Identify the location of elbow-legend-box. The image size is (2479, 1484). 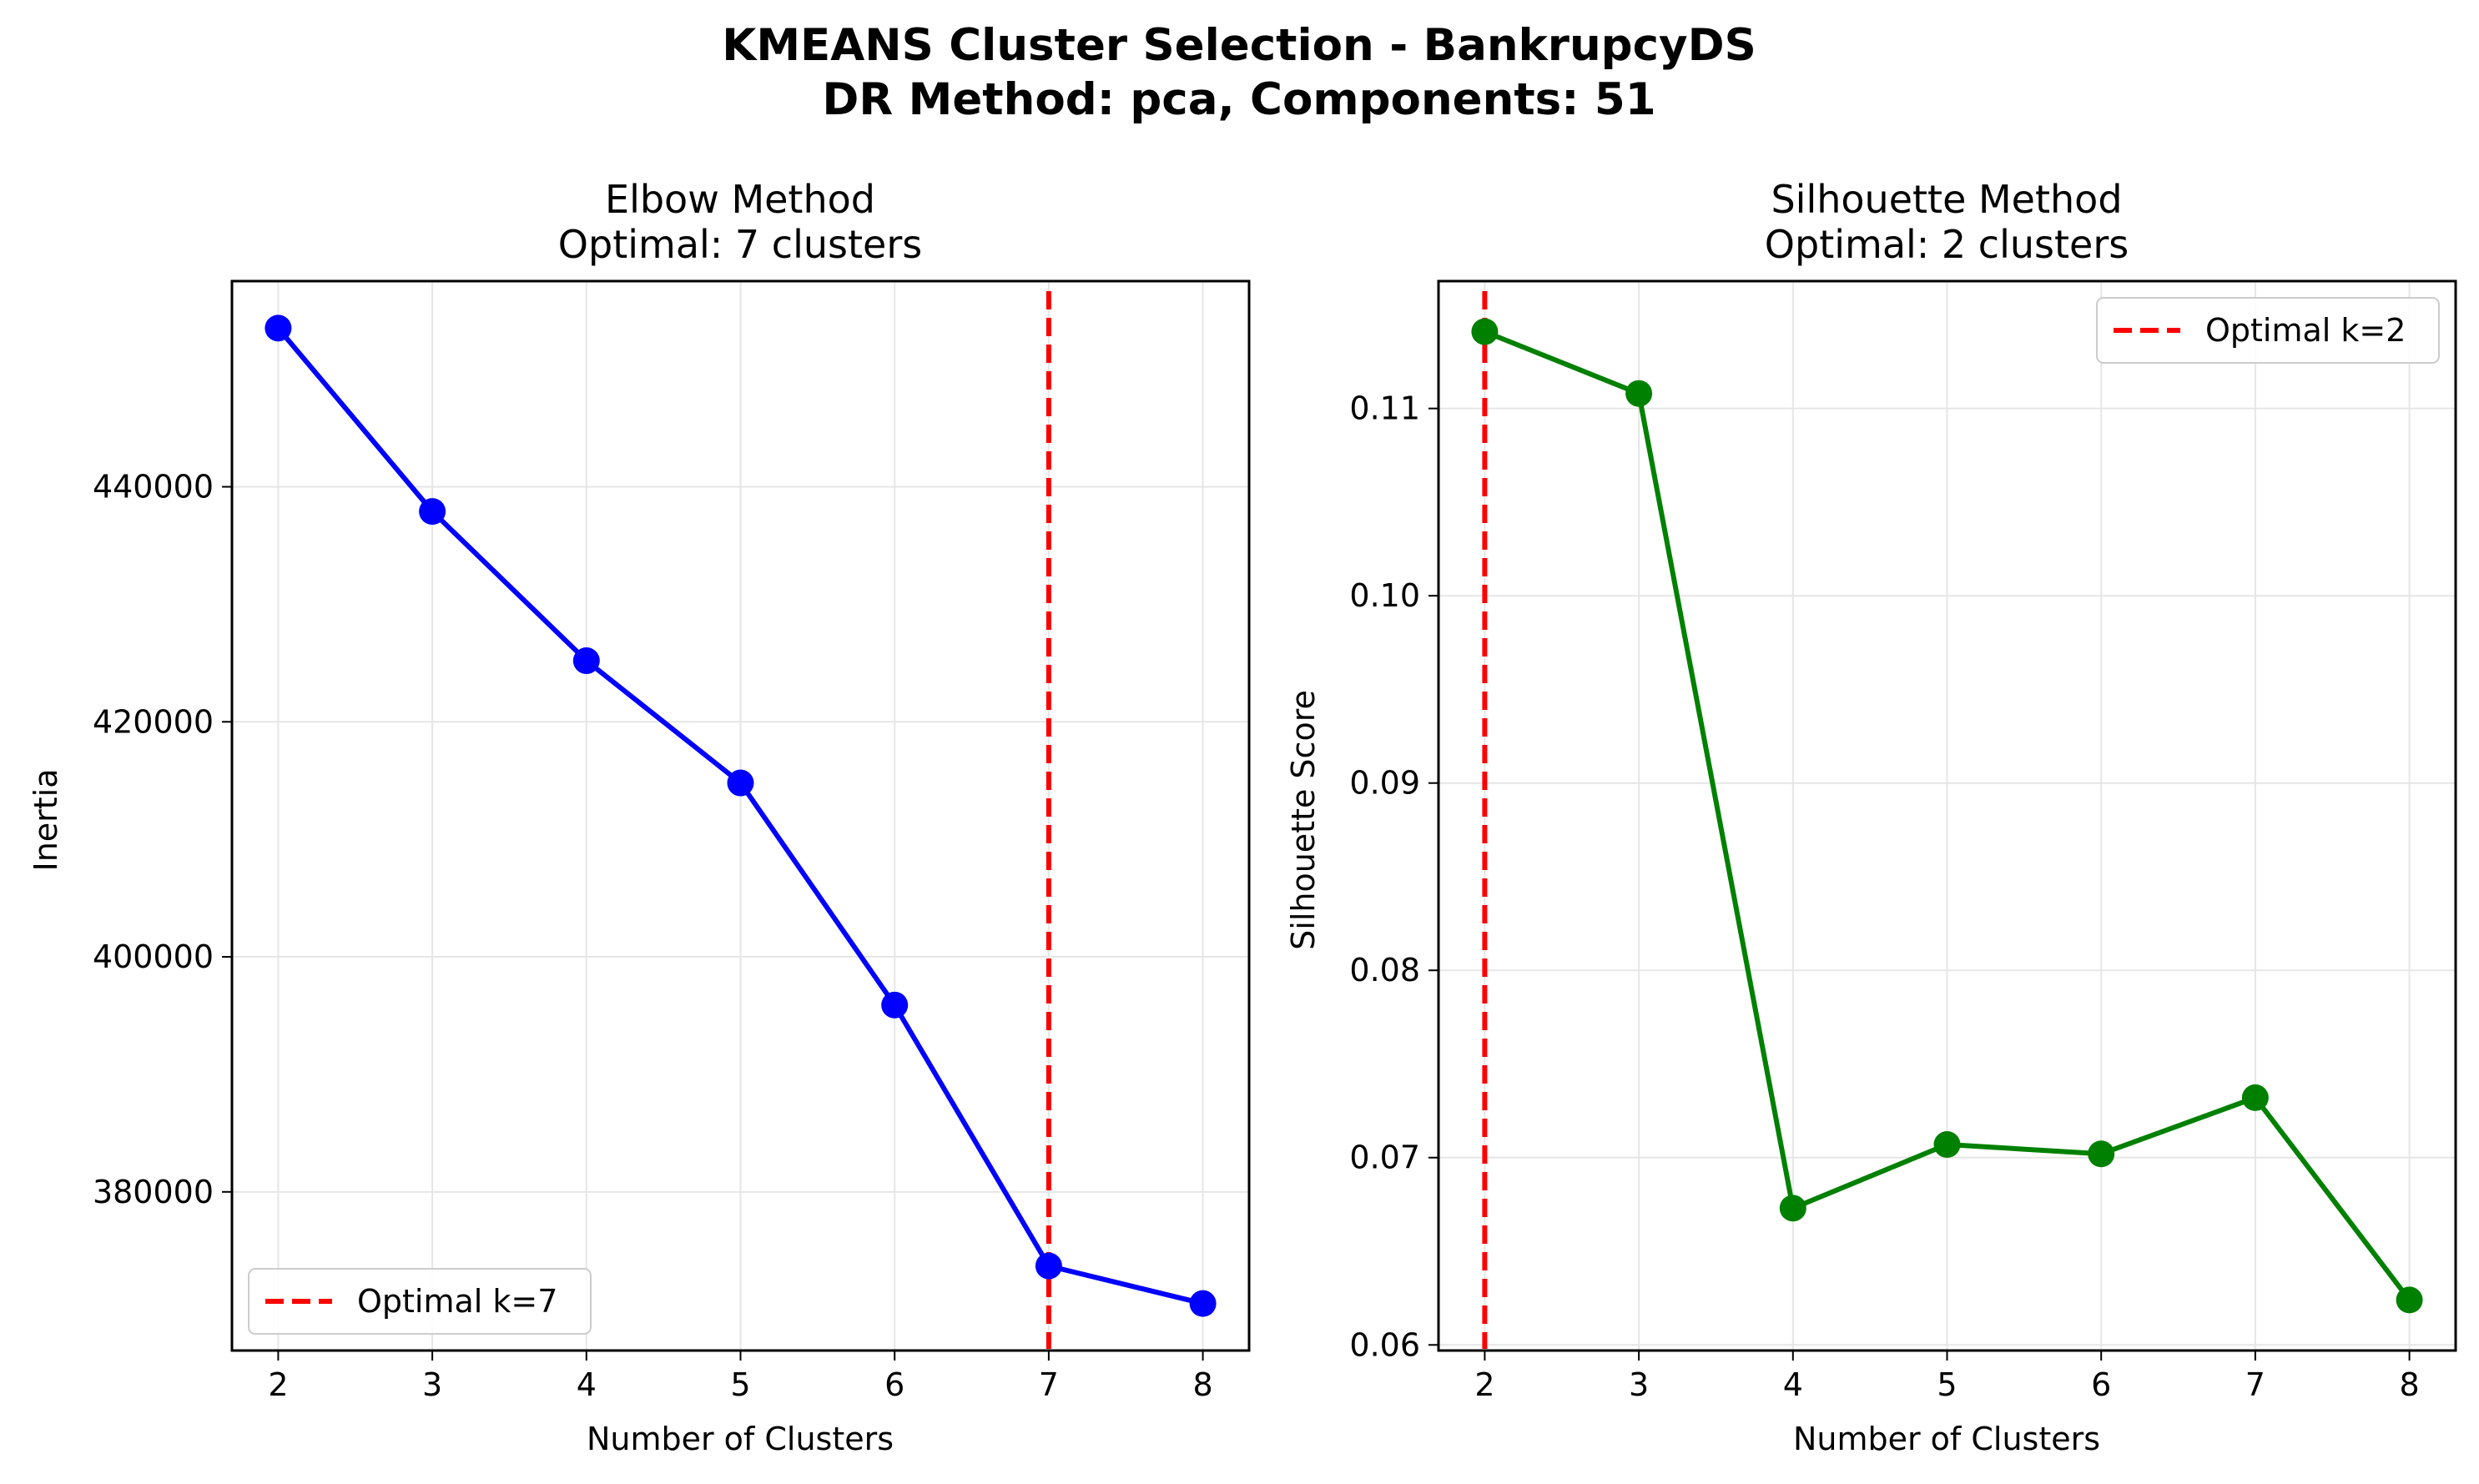
(420, 1302).